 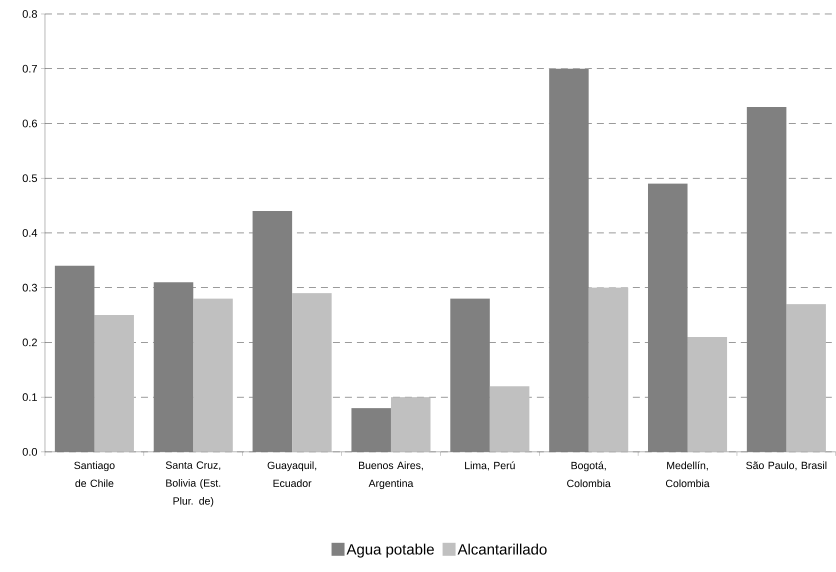 I want to click on x-tick-label: Santiago de Chile, so click(x=94, y=474).